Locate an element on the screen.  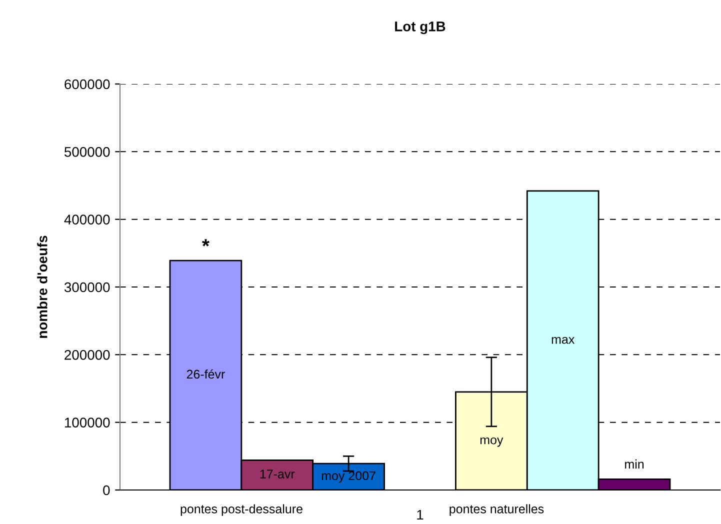
series-label: 17-avr is located at coordinates (277, 474).